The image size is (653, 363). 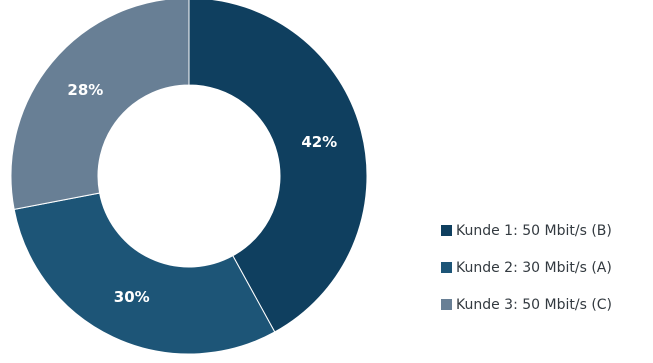 I want to click on slice-data-label: 28%, so click(x=85, y=90).